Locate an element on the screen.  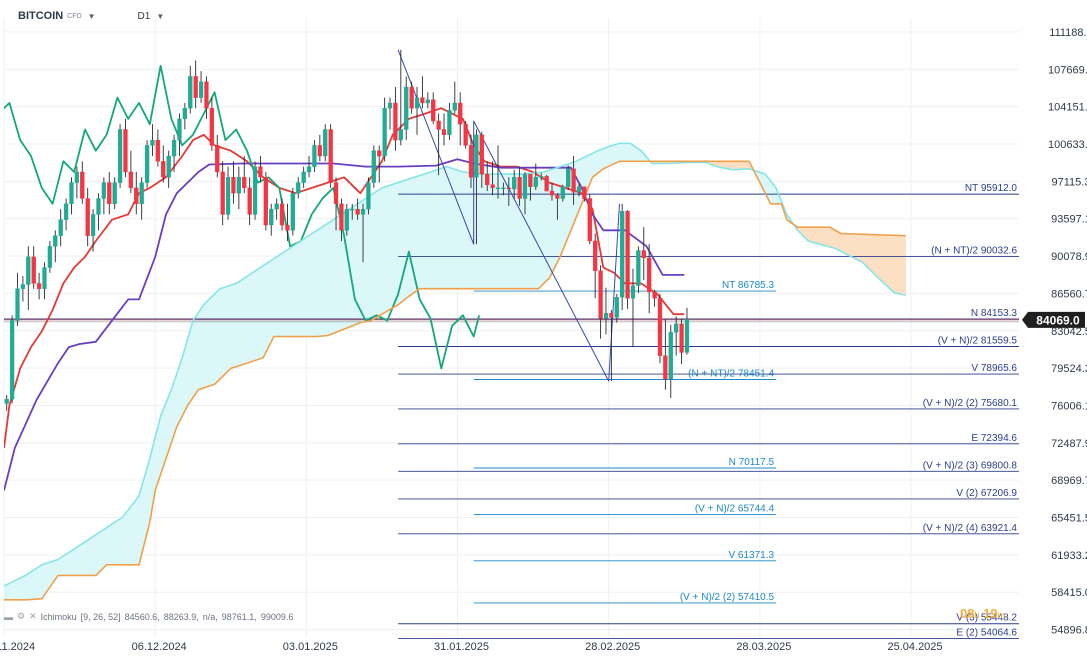
level-label: (V + N)/2 (3) 69800.8 is located at coordinates (970, 465).